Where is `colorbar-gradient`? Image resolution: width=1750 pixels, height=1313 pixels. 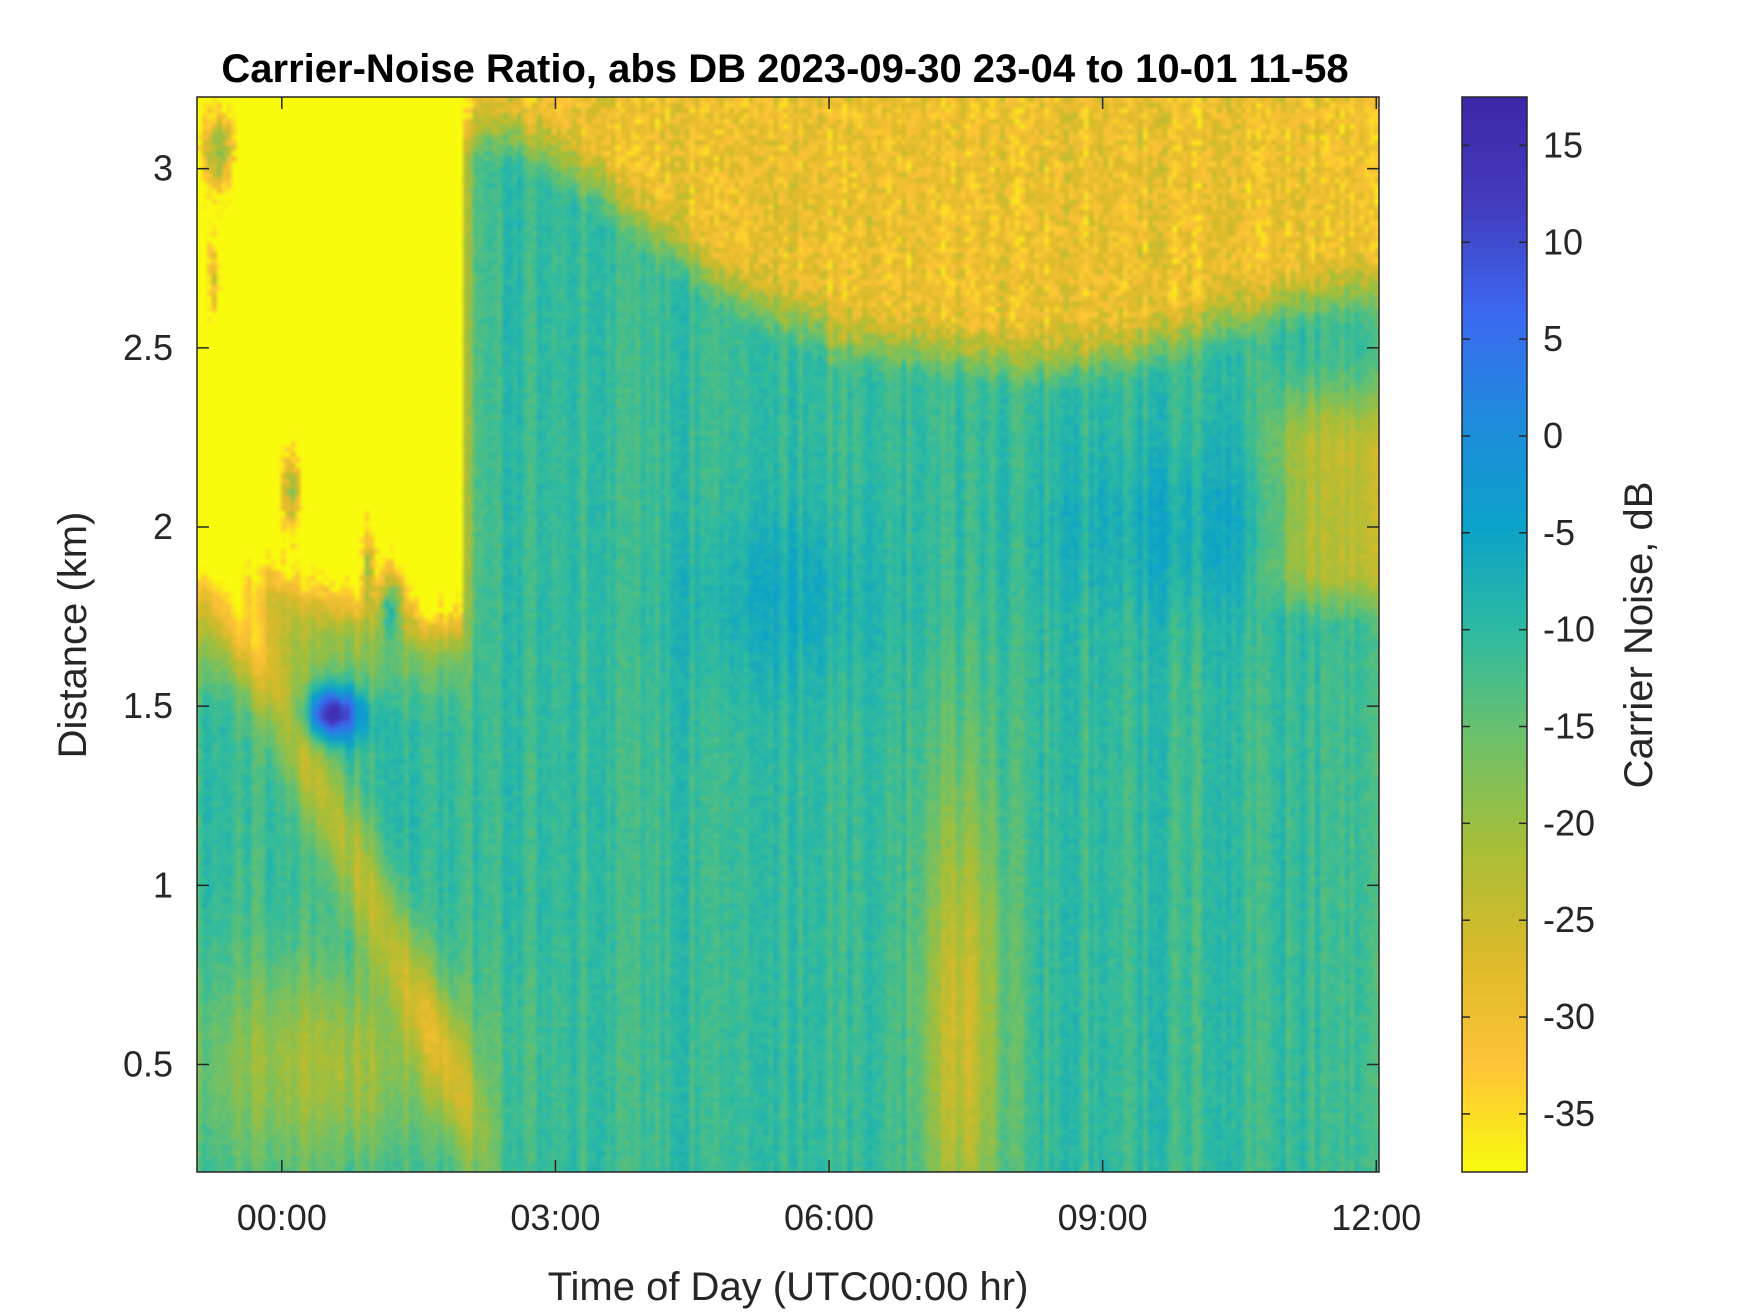
colorbar-gradient is located at coordinates (1494, 634).